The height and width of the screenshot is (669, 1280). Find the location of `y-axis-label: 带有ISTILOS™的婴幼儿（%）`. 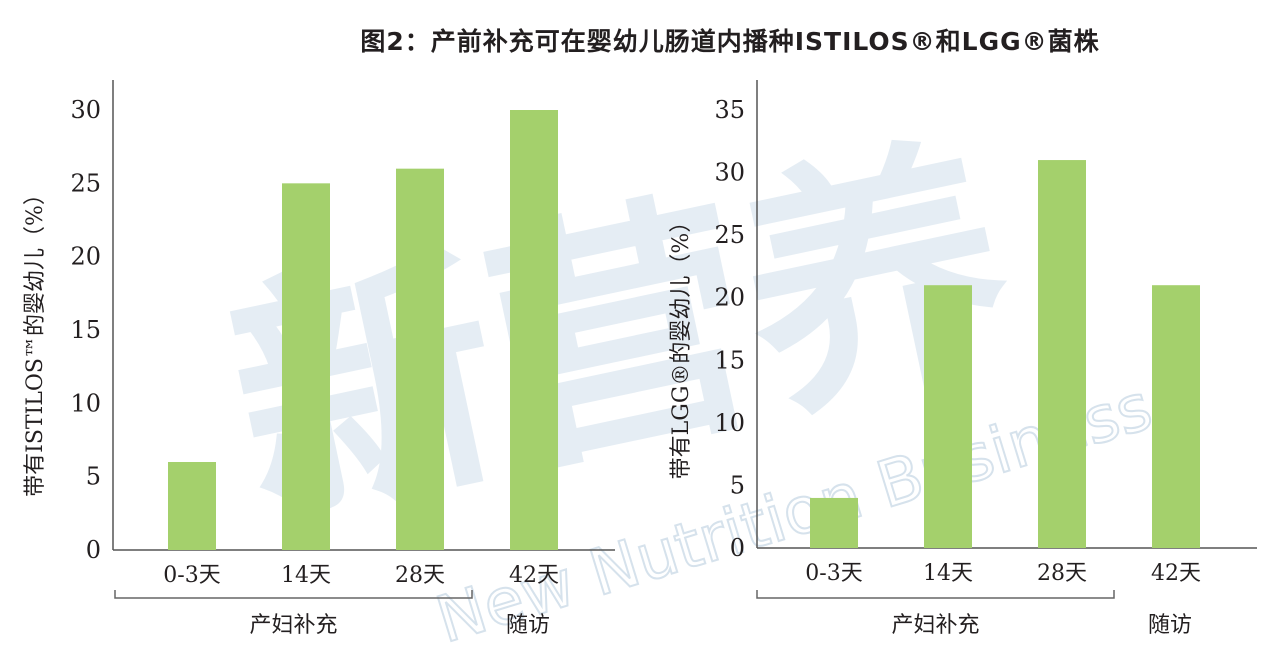

y-axis-label: 带有ISTILOS™的婴幼儿（%） is located at coordinates (35, 340).